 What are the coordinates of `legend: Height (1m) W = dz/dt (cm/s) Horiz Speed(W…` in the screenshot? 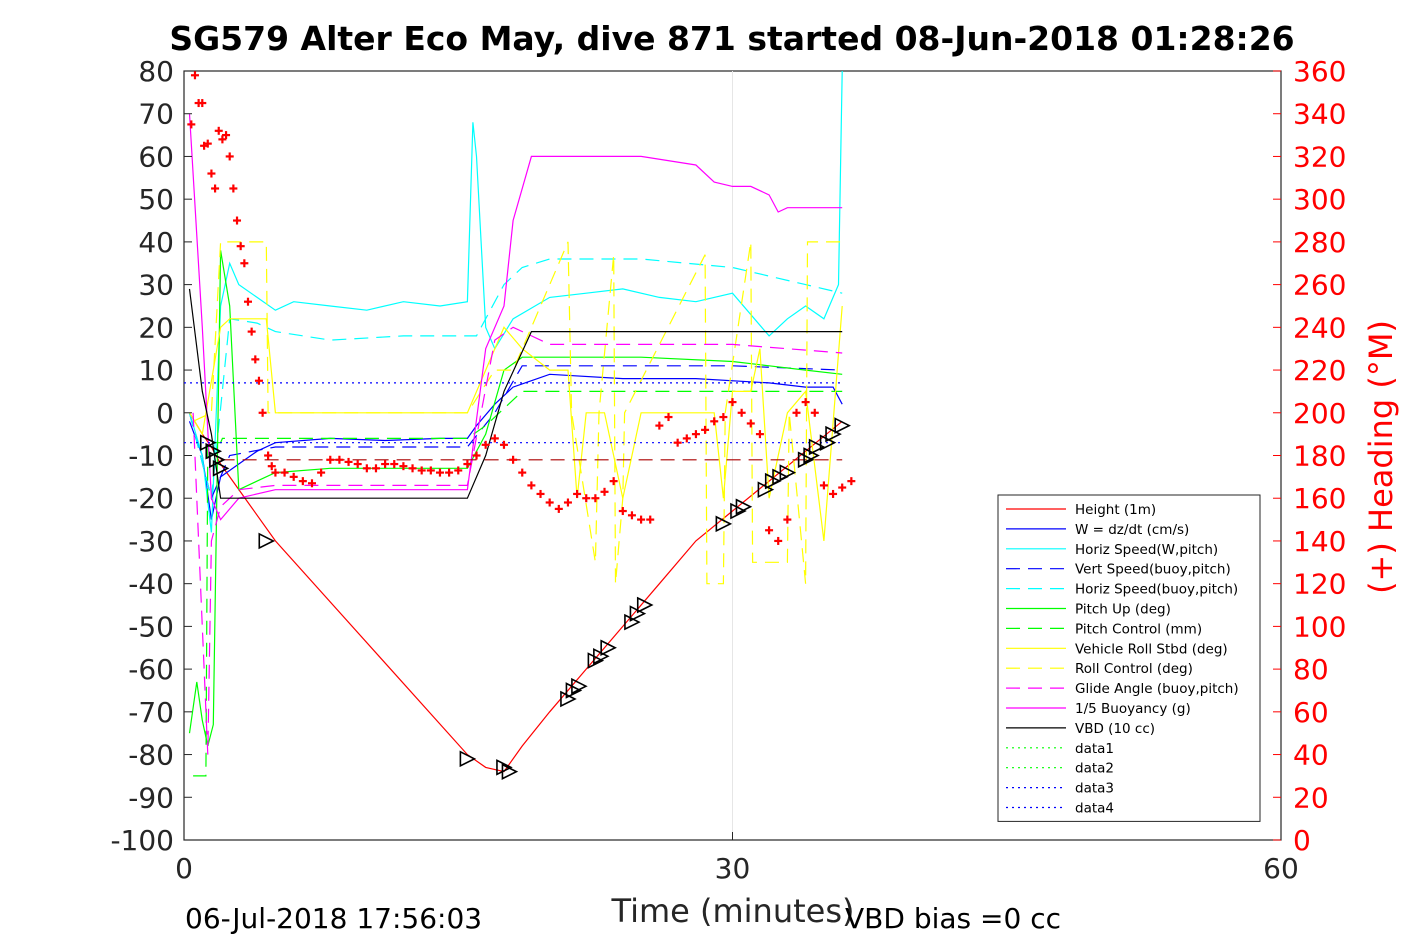 It's located at (1129, 658).